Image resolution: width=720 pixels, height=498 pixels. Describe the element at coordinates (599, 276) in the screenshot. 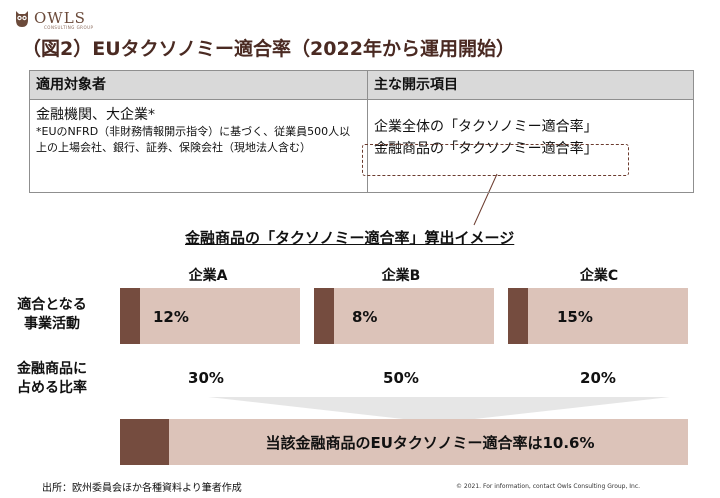

I see `company-c-label: 企業C` at that location.